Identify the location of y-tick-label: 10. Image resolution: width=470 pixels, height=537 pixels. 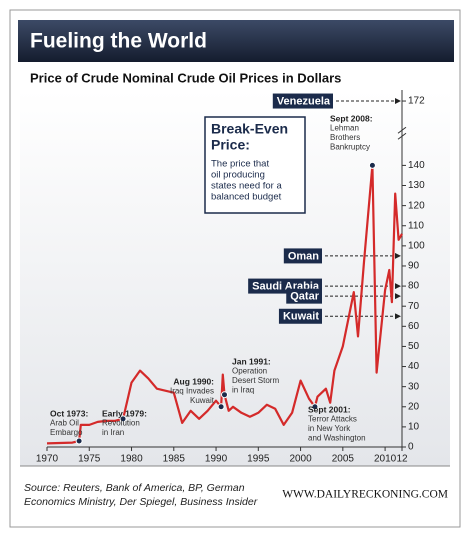
(414, 427).